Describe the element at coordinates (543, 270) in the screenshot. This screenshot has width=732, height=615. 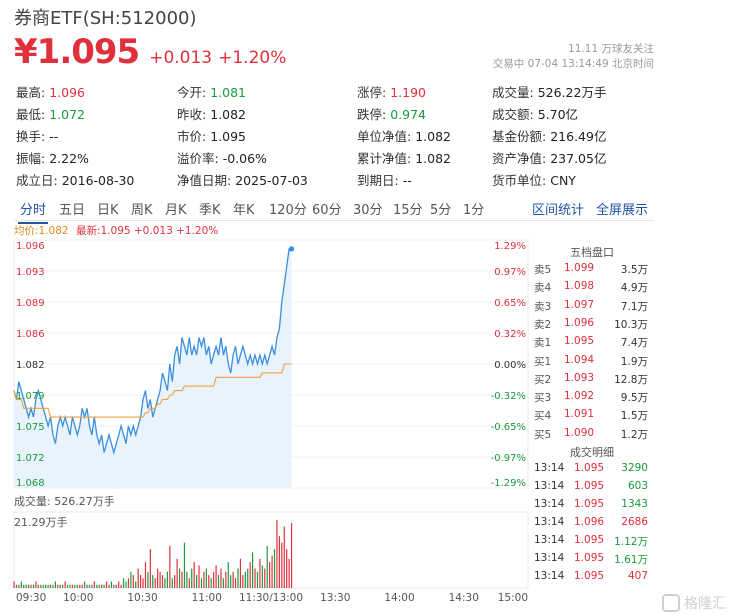
I see `order-book-label: 卖5` at that location.